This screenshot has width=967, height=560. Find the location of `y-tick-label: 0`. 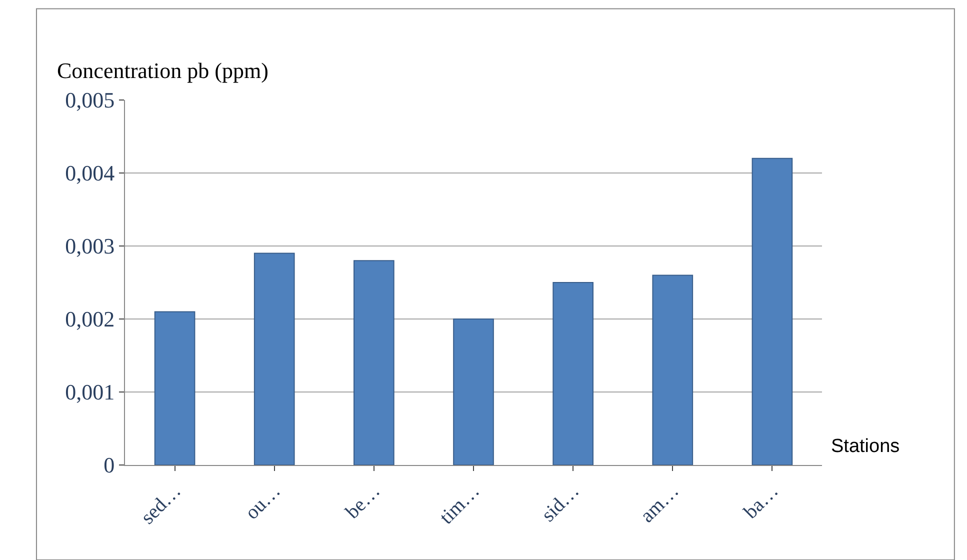

y-tick-label: 0 is located at coordinates (109, 465).